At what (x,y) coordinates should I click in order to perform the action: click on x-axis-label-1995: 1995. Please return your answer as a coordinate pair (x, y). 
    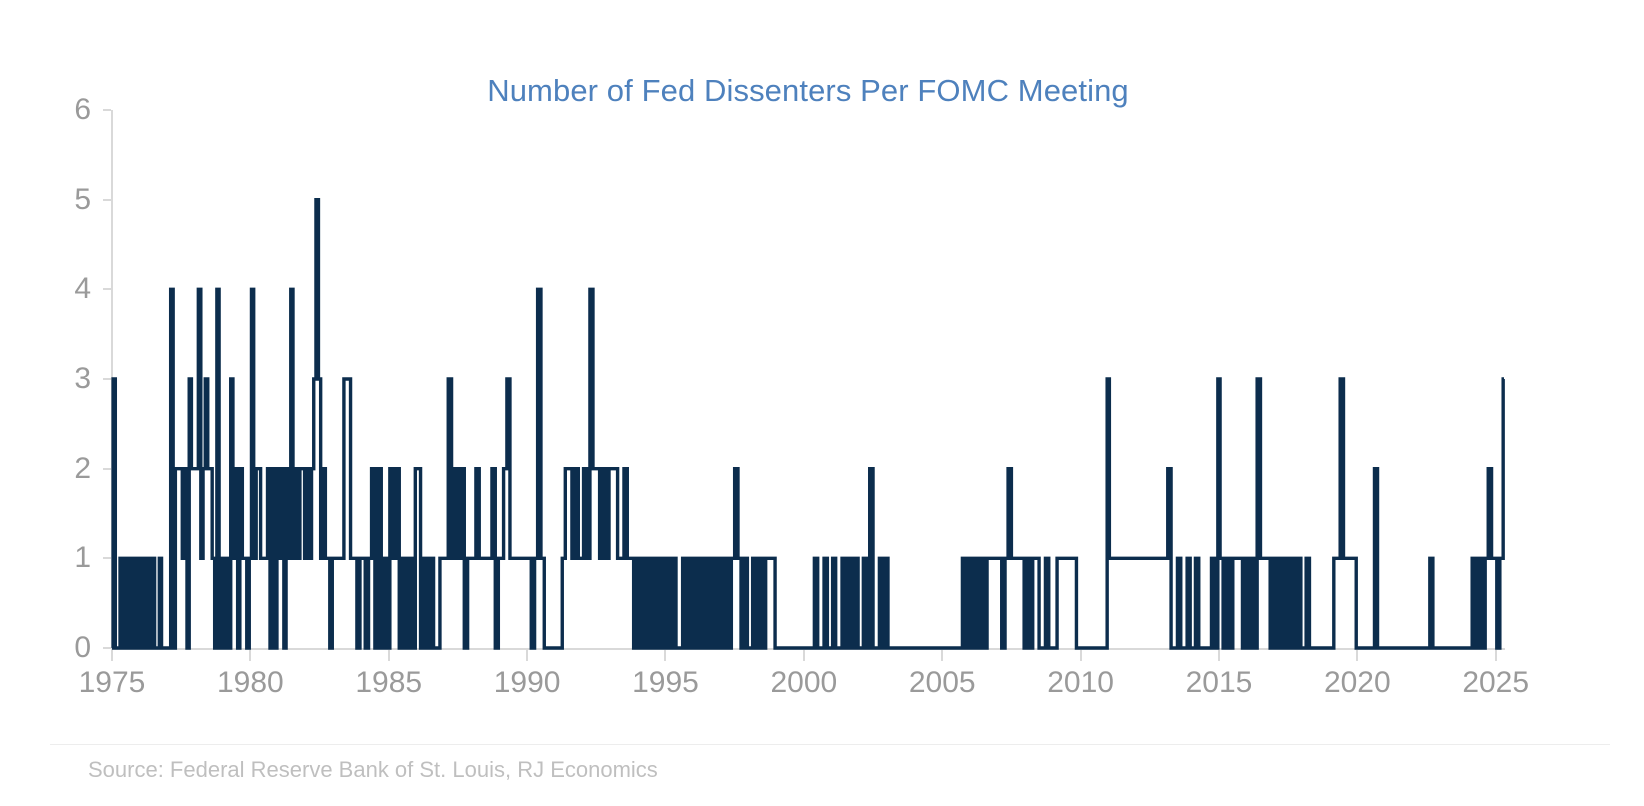
    Looking at the image, I should click on (665, 682).